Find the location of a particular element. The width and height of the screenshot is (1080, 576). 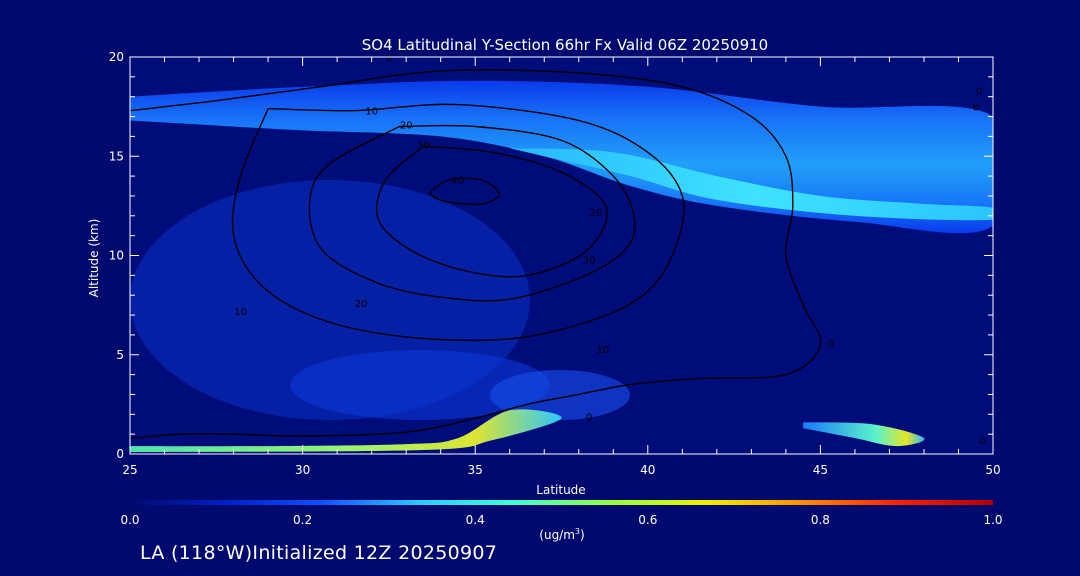

plume-upper-core is located at coordinates (751, 184).